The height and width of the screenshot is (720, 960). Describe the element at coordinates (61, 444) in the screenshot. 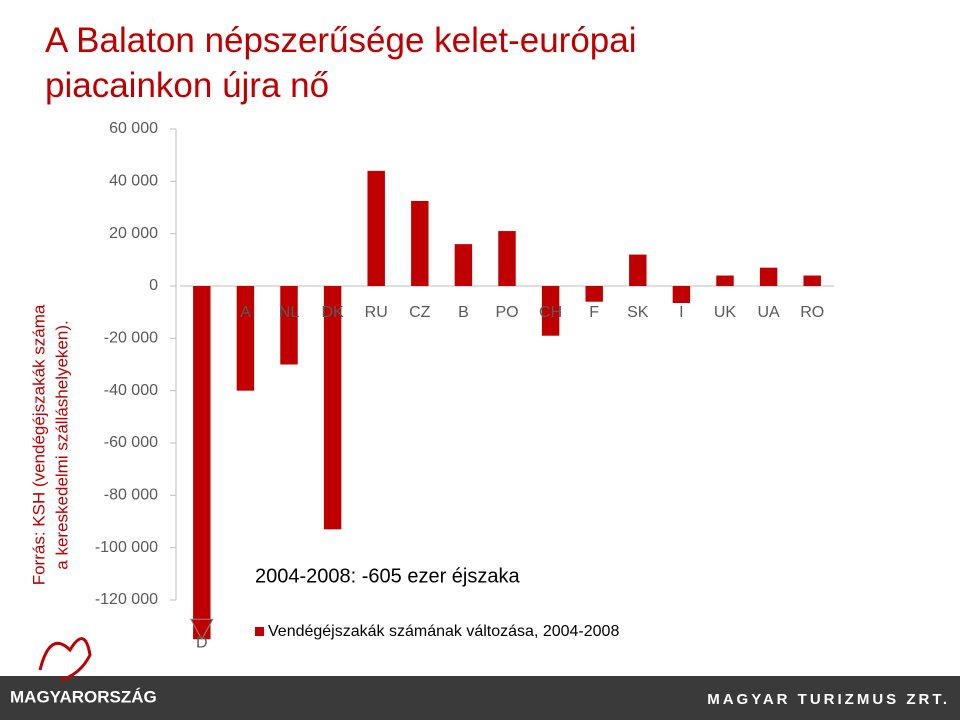

I see `source-line: a kereskedelmi szálláshelyeken).` at that location.